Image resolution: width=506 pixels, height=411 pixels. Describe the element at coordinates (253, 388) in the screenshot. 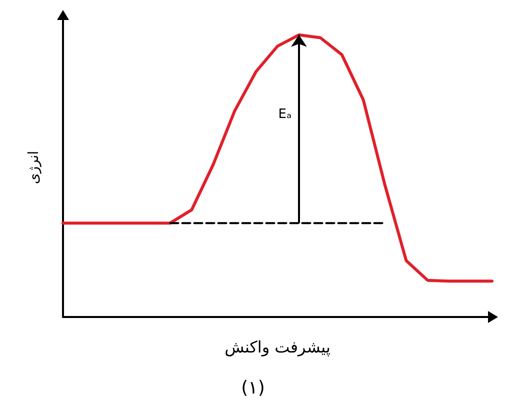

I see `text: (۱)` at that location.